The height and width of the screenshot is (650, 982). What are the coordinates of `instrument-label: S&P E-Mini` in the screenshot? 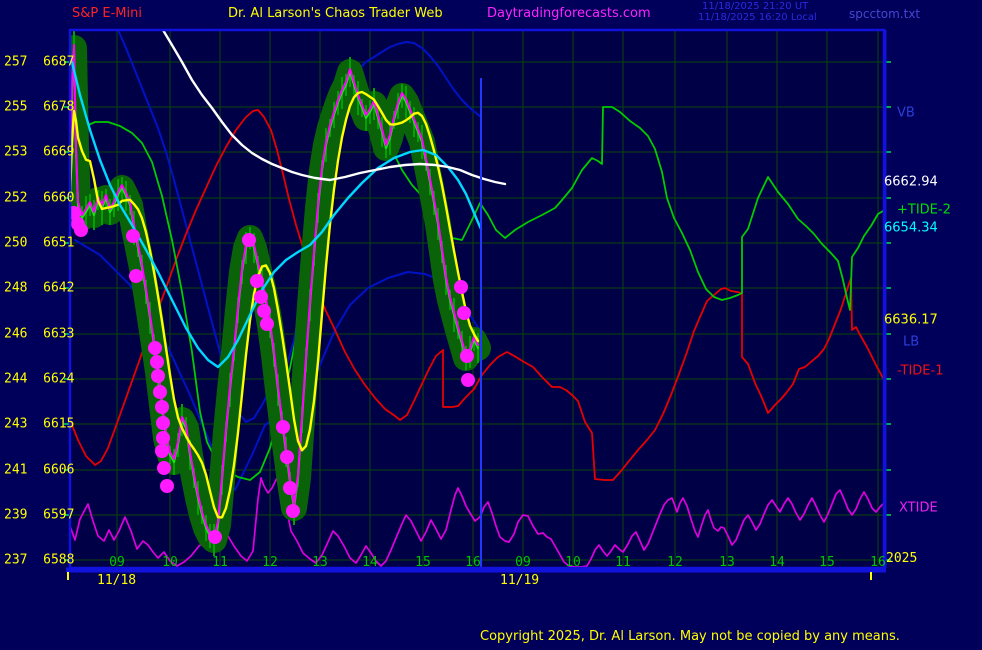 It's located at (107, 13).